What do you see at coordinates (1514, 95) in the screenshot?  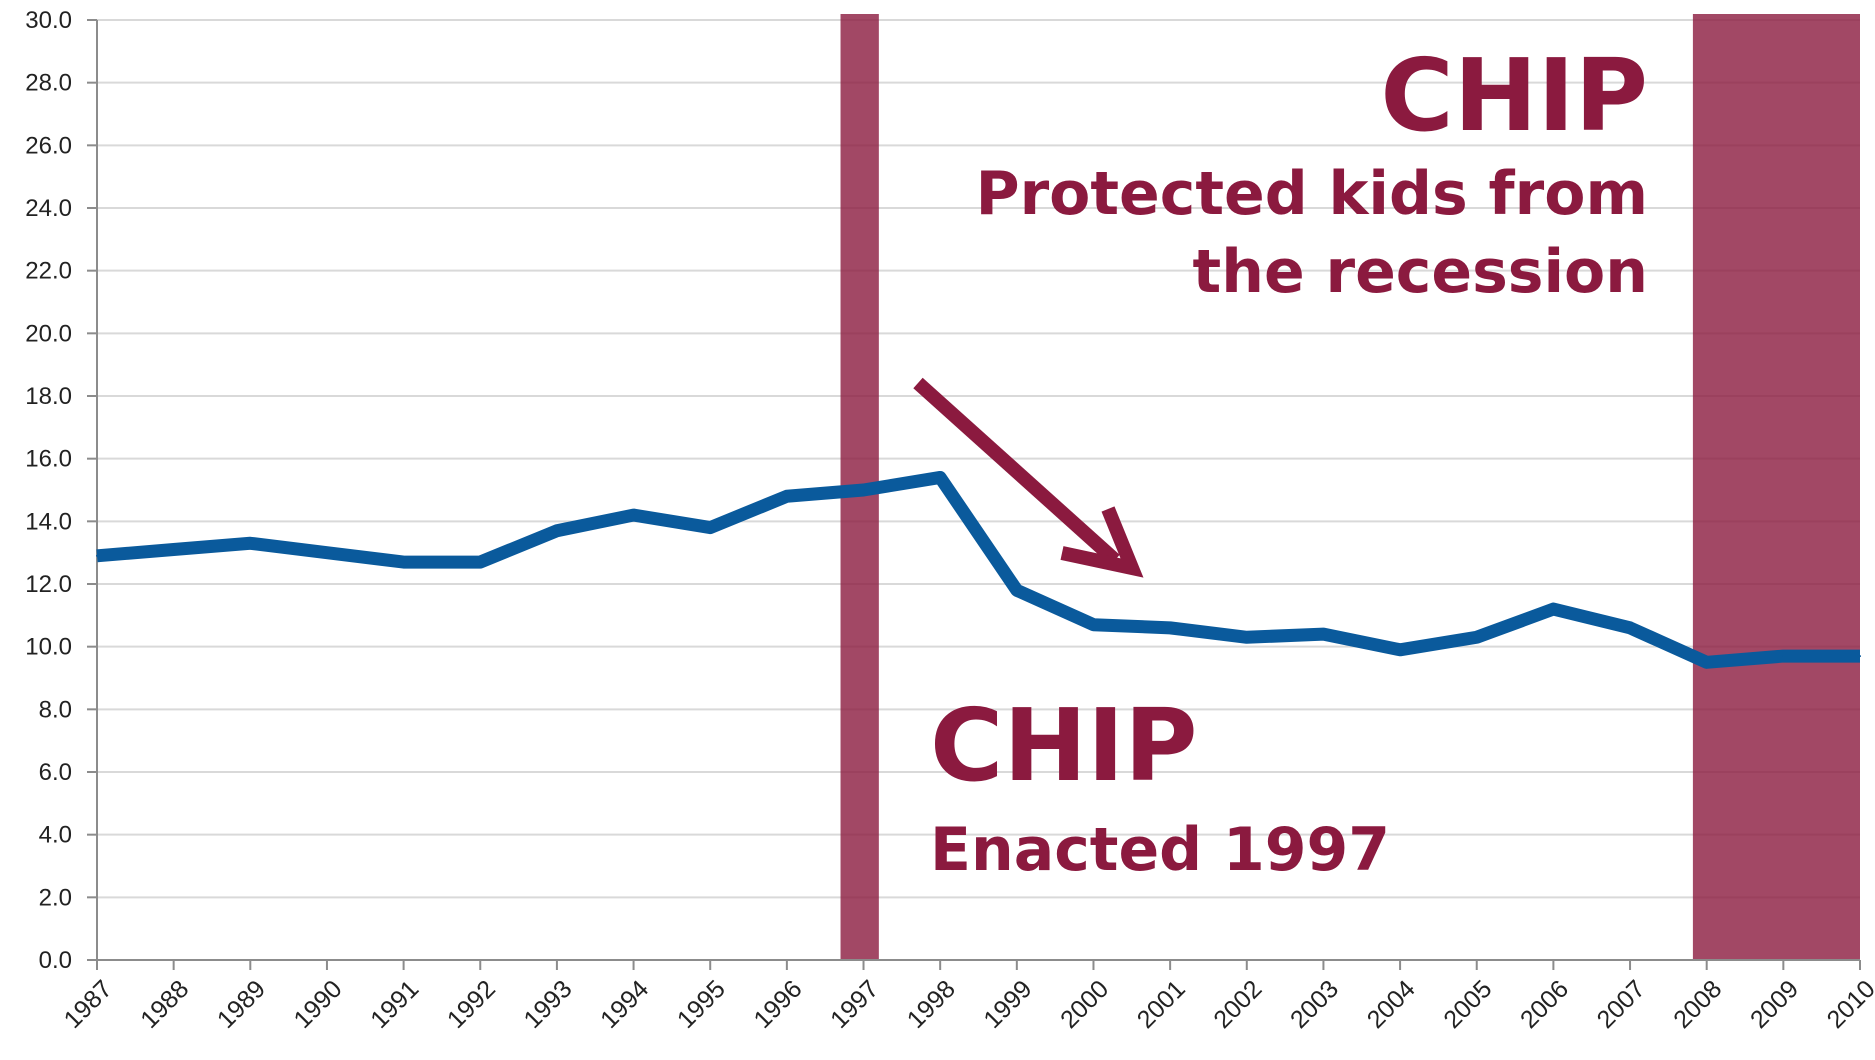 I see `annotation-chip-top-title: CHIP` at bounding box center [1514, 95].